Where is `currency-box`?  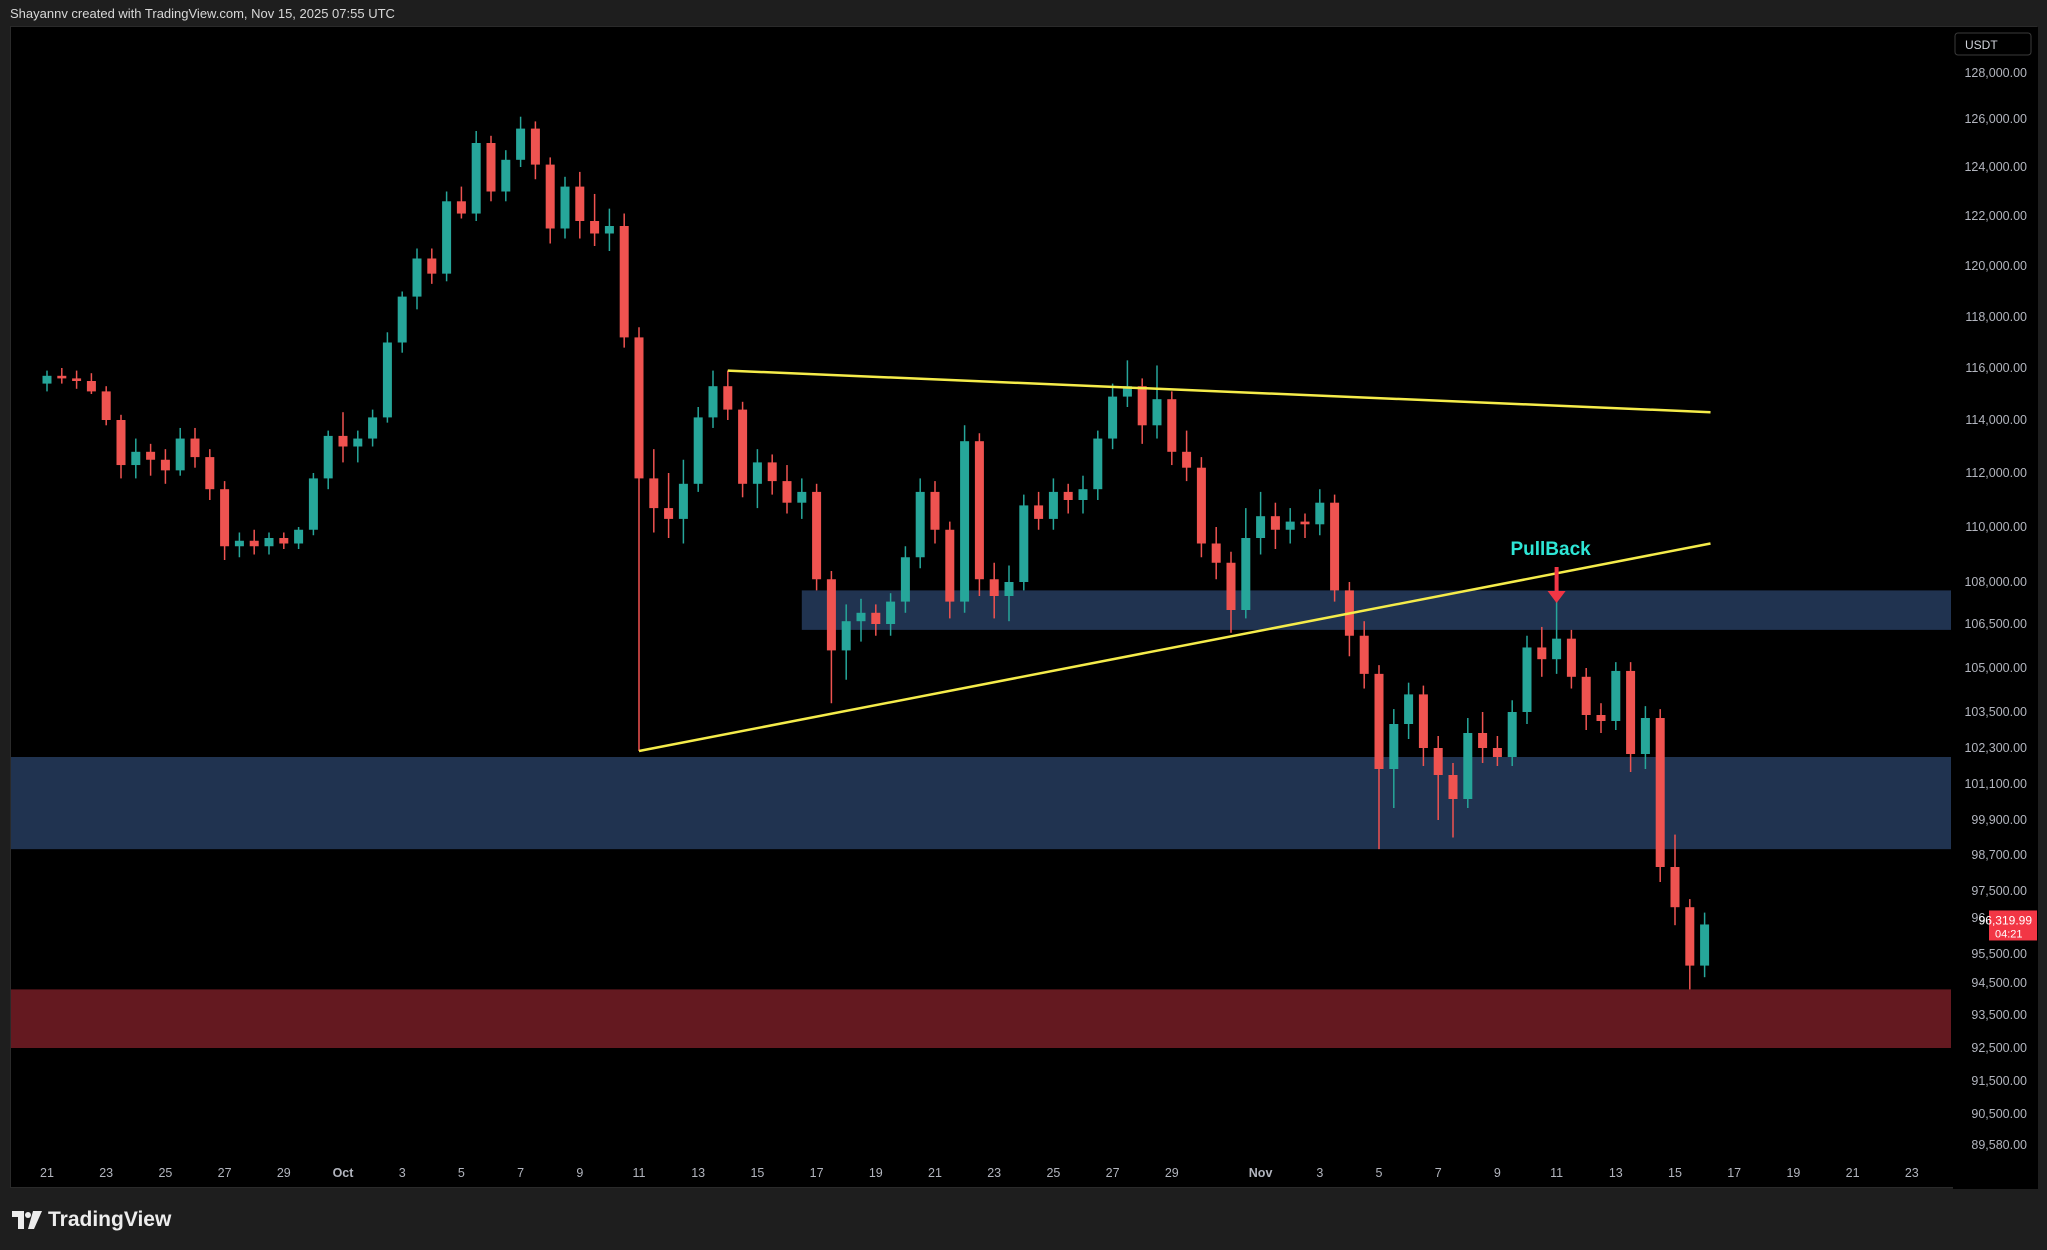 currency-box is located at coordinates (1993, 44).